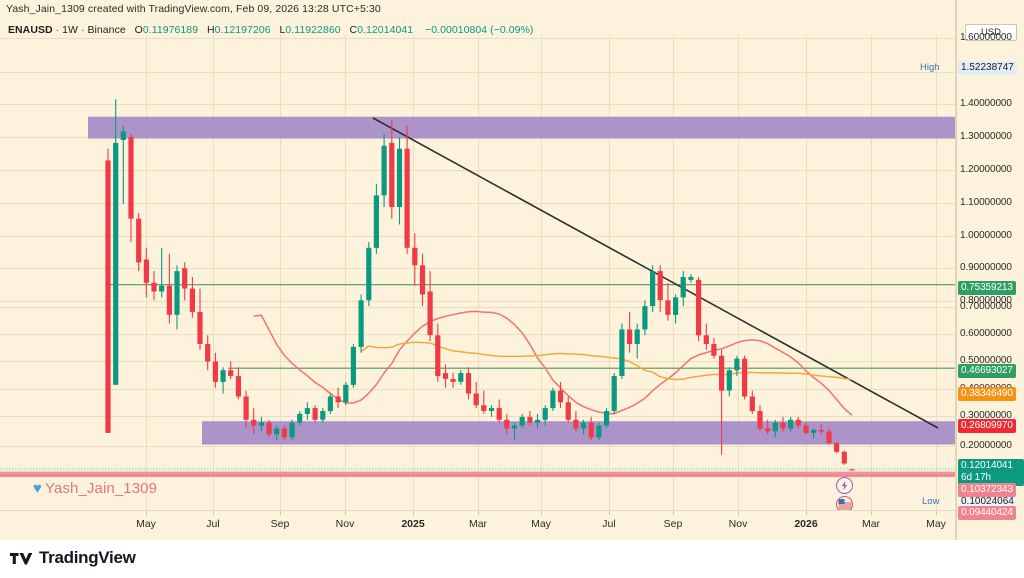  Describe the element at coordinates (170, 30) in the screenshot. I see `legend-open-value: 0.11976189` at that location.